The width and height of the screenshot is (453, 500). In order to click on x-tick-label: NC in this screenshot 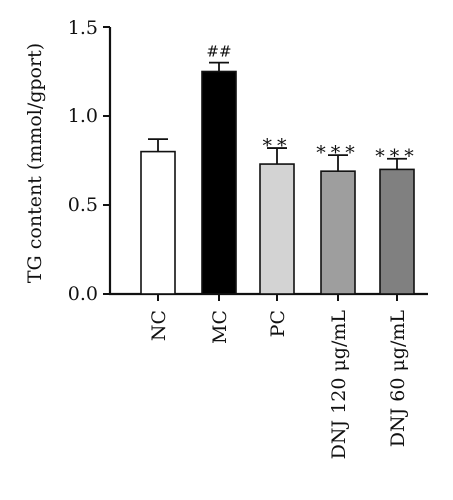, I will do `click(159, 325)`.